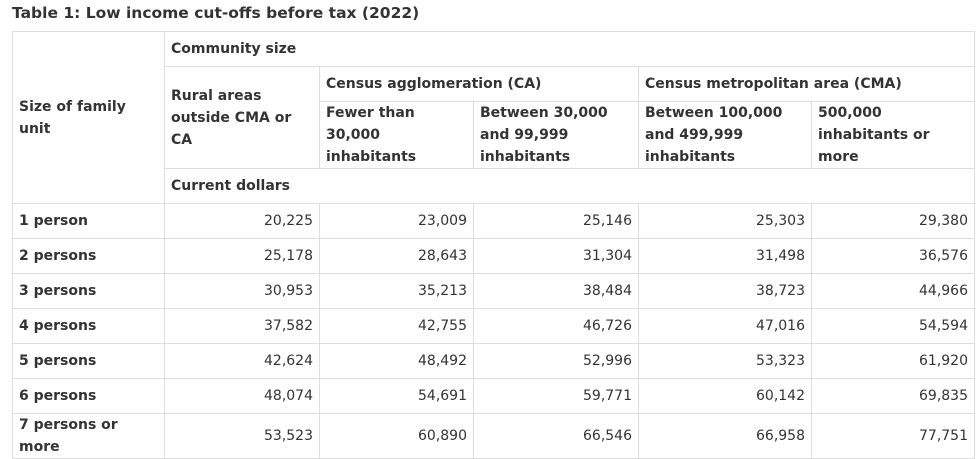 The image size is (980, 459). Describe the element at coordinates (396, 396) in the screenshot. I see `table-cell: 54,691` at that location.